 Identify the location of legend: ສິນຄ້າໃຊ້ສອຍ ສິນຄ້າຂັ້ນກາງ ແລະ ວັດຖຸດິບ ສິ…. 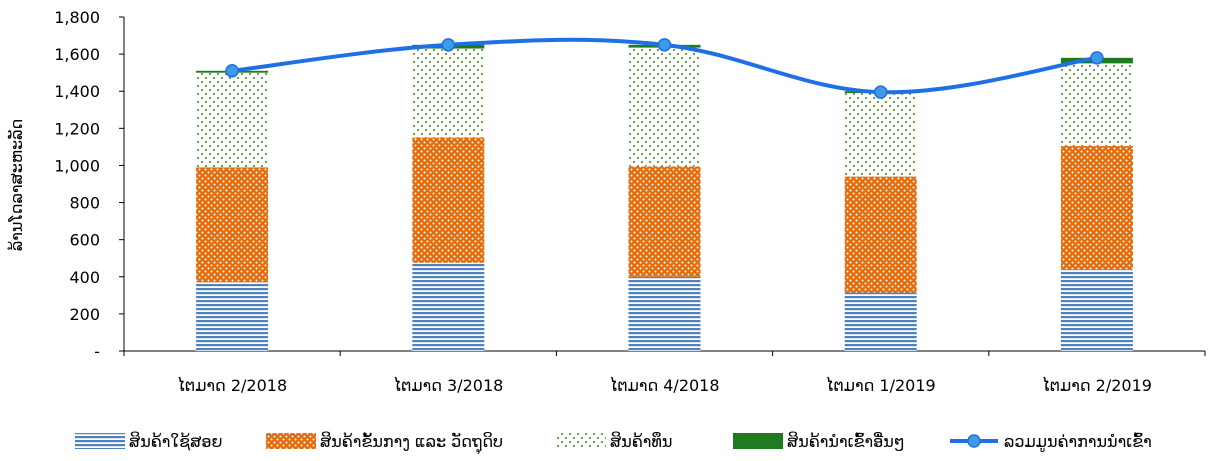
(613, 443).